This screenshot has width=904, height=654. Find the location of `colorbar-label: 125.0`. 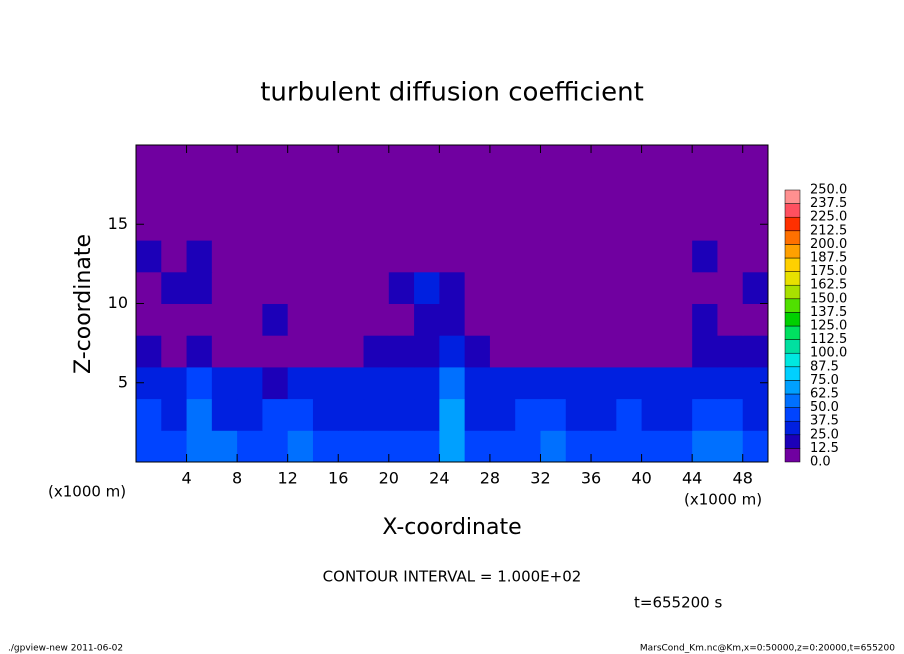

colorbar-label: 125.0 is located at coordinates (828, 326).